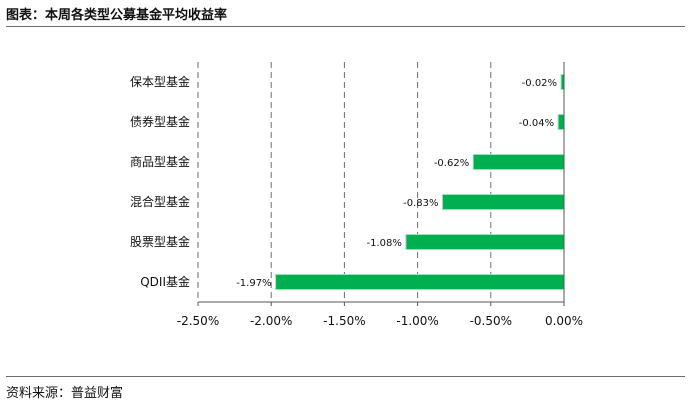  Describe the element at coordinates (383, 243) in the screenshot. I see `data-label-4: -1.08%` at that location.